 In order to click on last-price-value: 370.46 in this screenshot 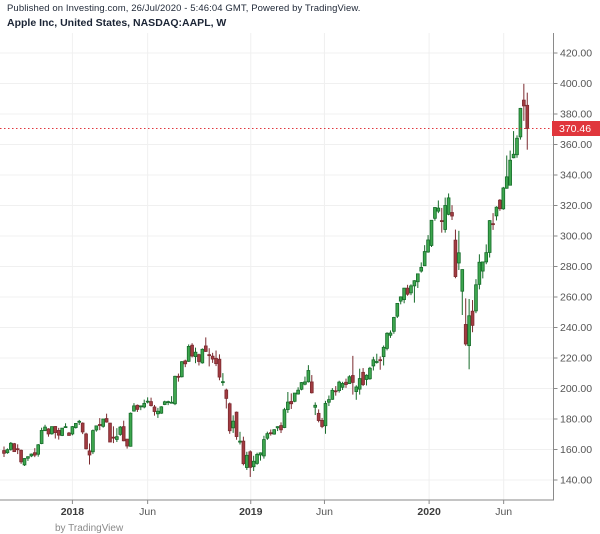, I will do `click(575, 128)`.